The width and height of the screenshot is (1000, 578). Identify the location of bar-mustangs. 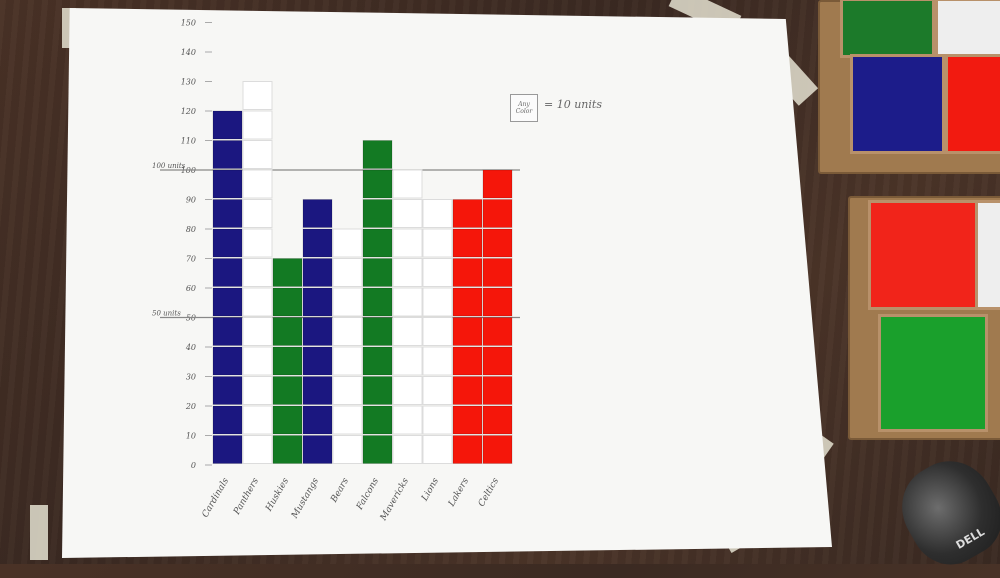
(317, 331).